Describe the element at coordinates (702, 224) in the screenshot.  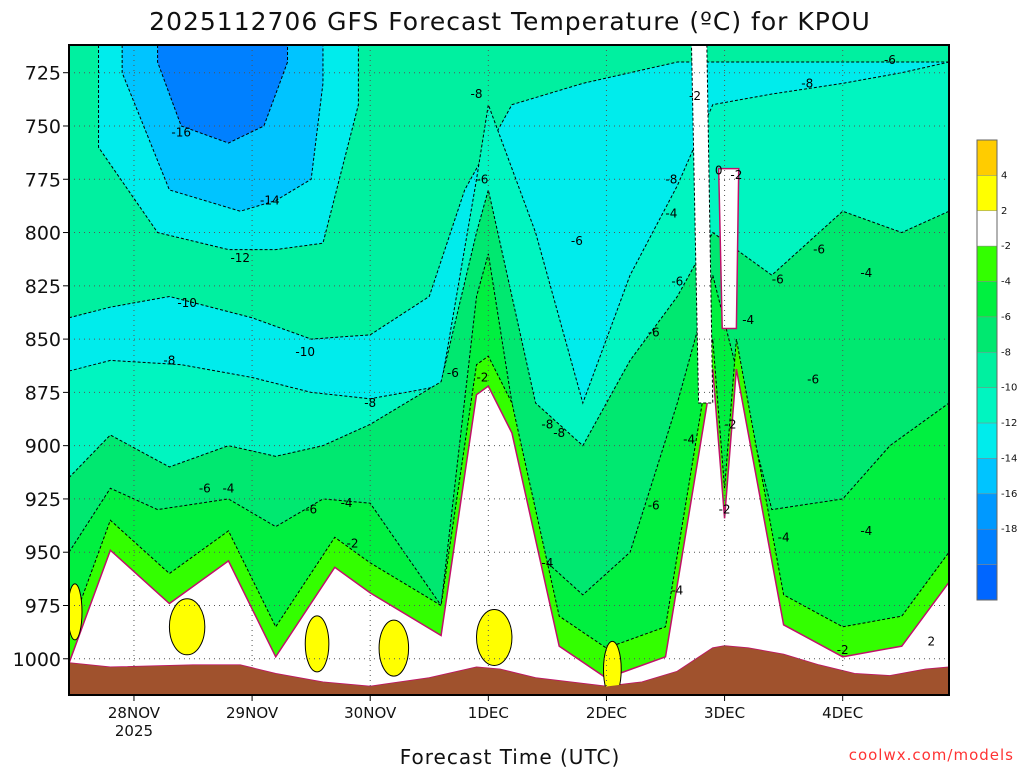
I see `warm-column` at that location.